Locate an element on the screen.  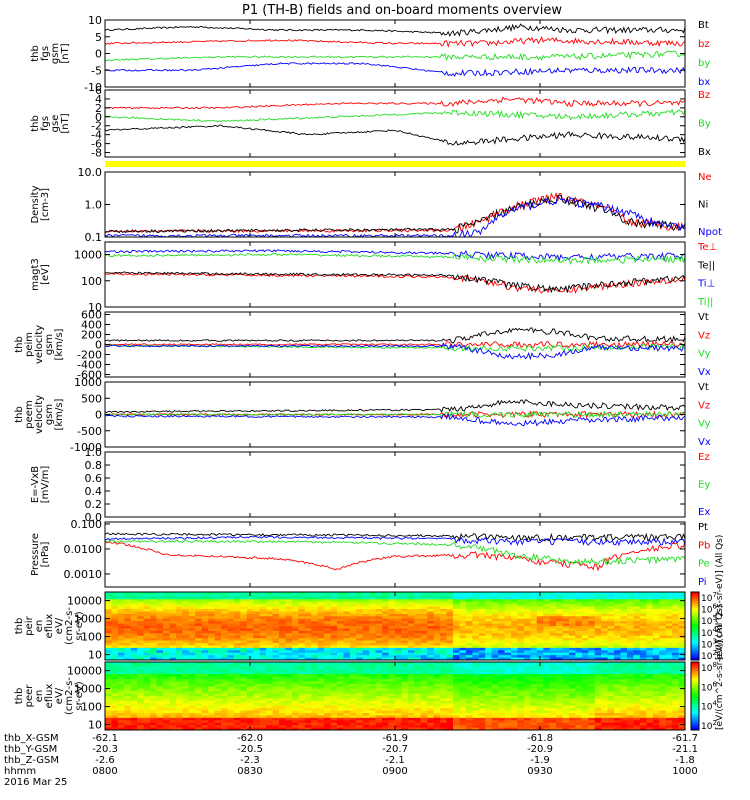
series-Ti⊥ is located at coordinates (395, 255).